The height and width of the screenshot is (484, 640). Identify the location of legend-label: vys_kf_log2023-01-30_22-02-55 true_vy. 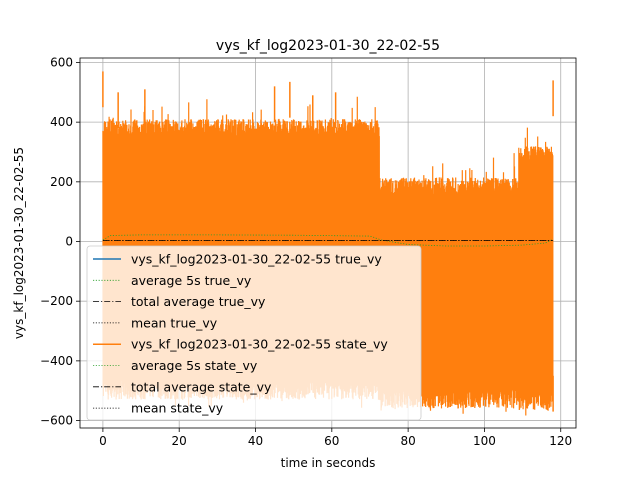
(256, 259).